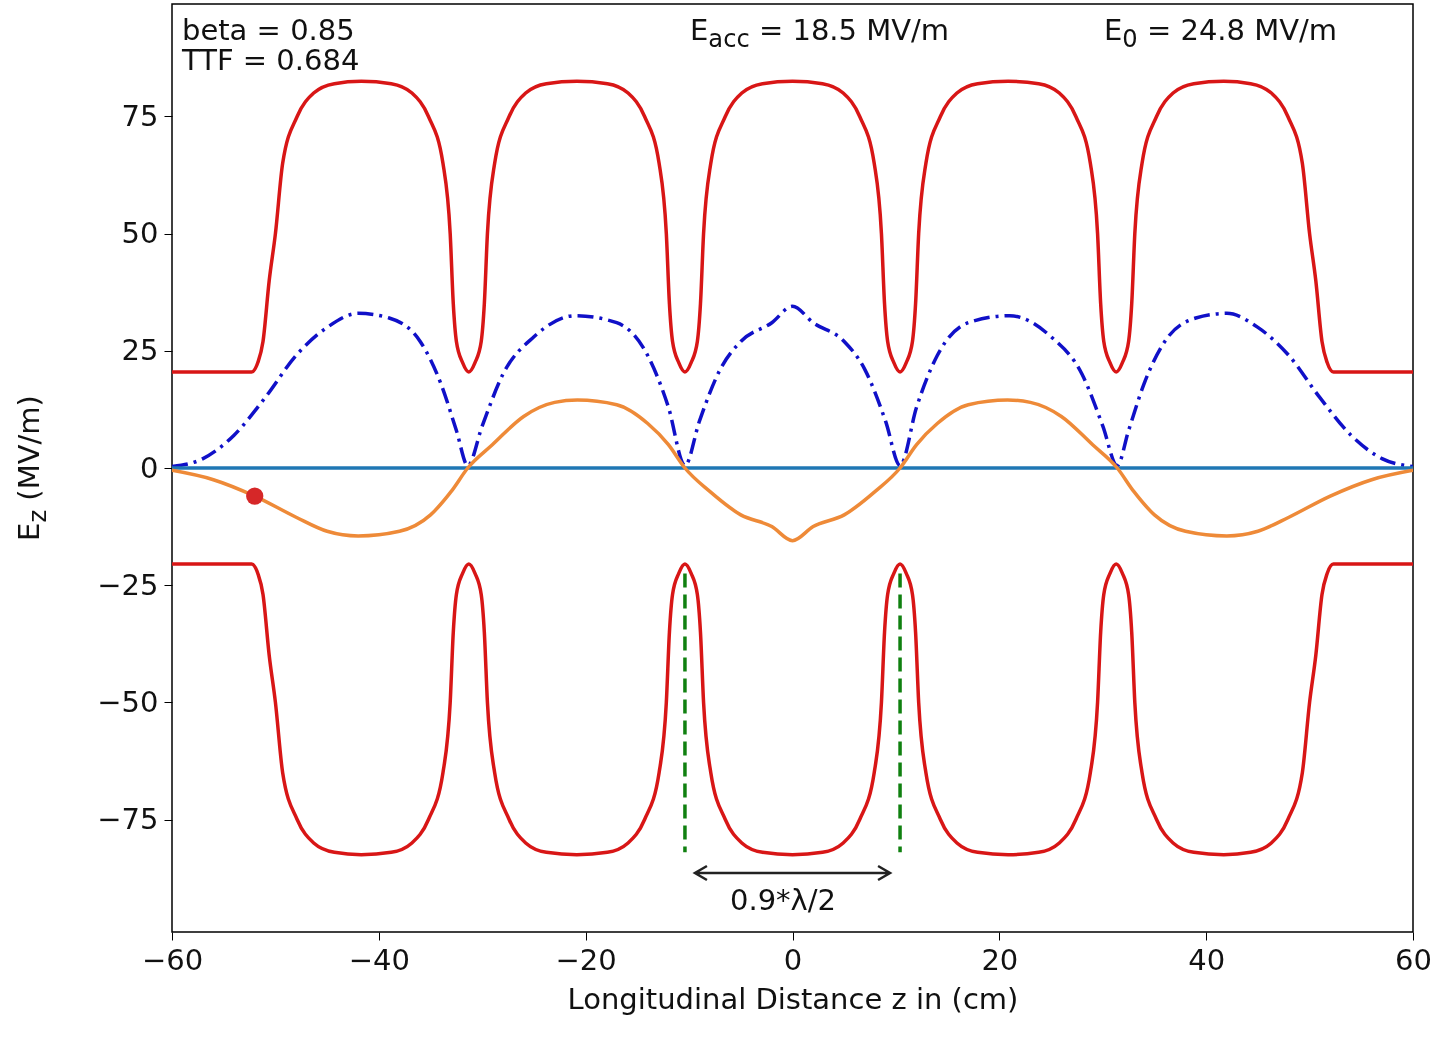 This screenshot has width=1439, height=1039. What do you see at coordinates (172, 959) in the screenshot?
I see `x-tick-label: −60` at bounding box center [172, 959].